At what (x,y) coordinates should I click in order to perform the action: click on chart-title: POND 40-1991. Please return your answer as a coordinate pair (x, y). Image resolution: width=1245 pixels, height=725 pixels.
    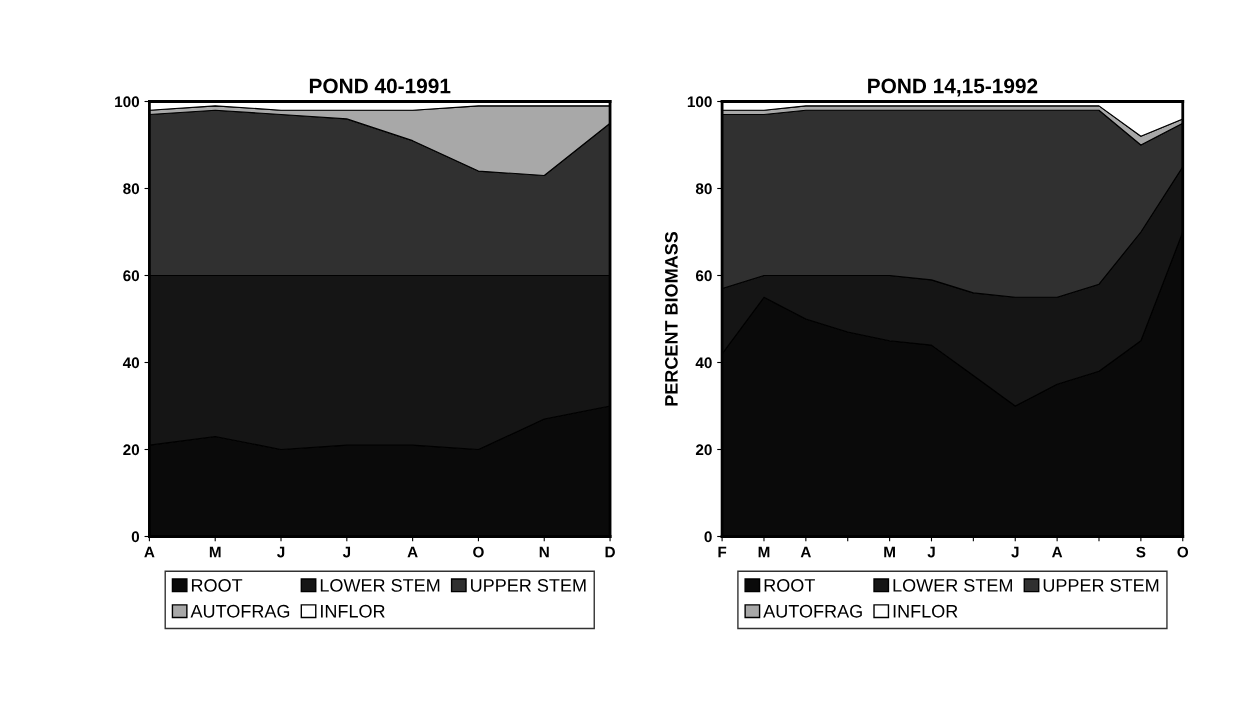
    Looking at the image, I should click on (380, 86).